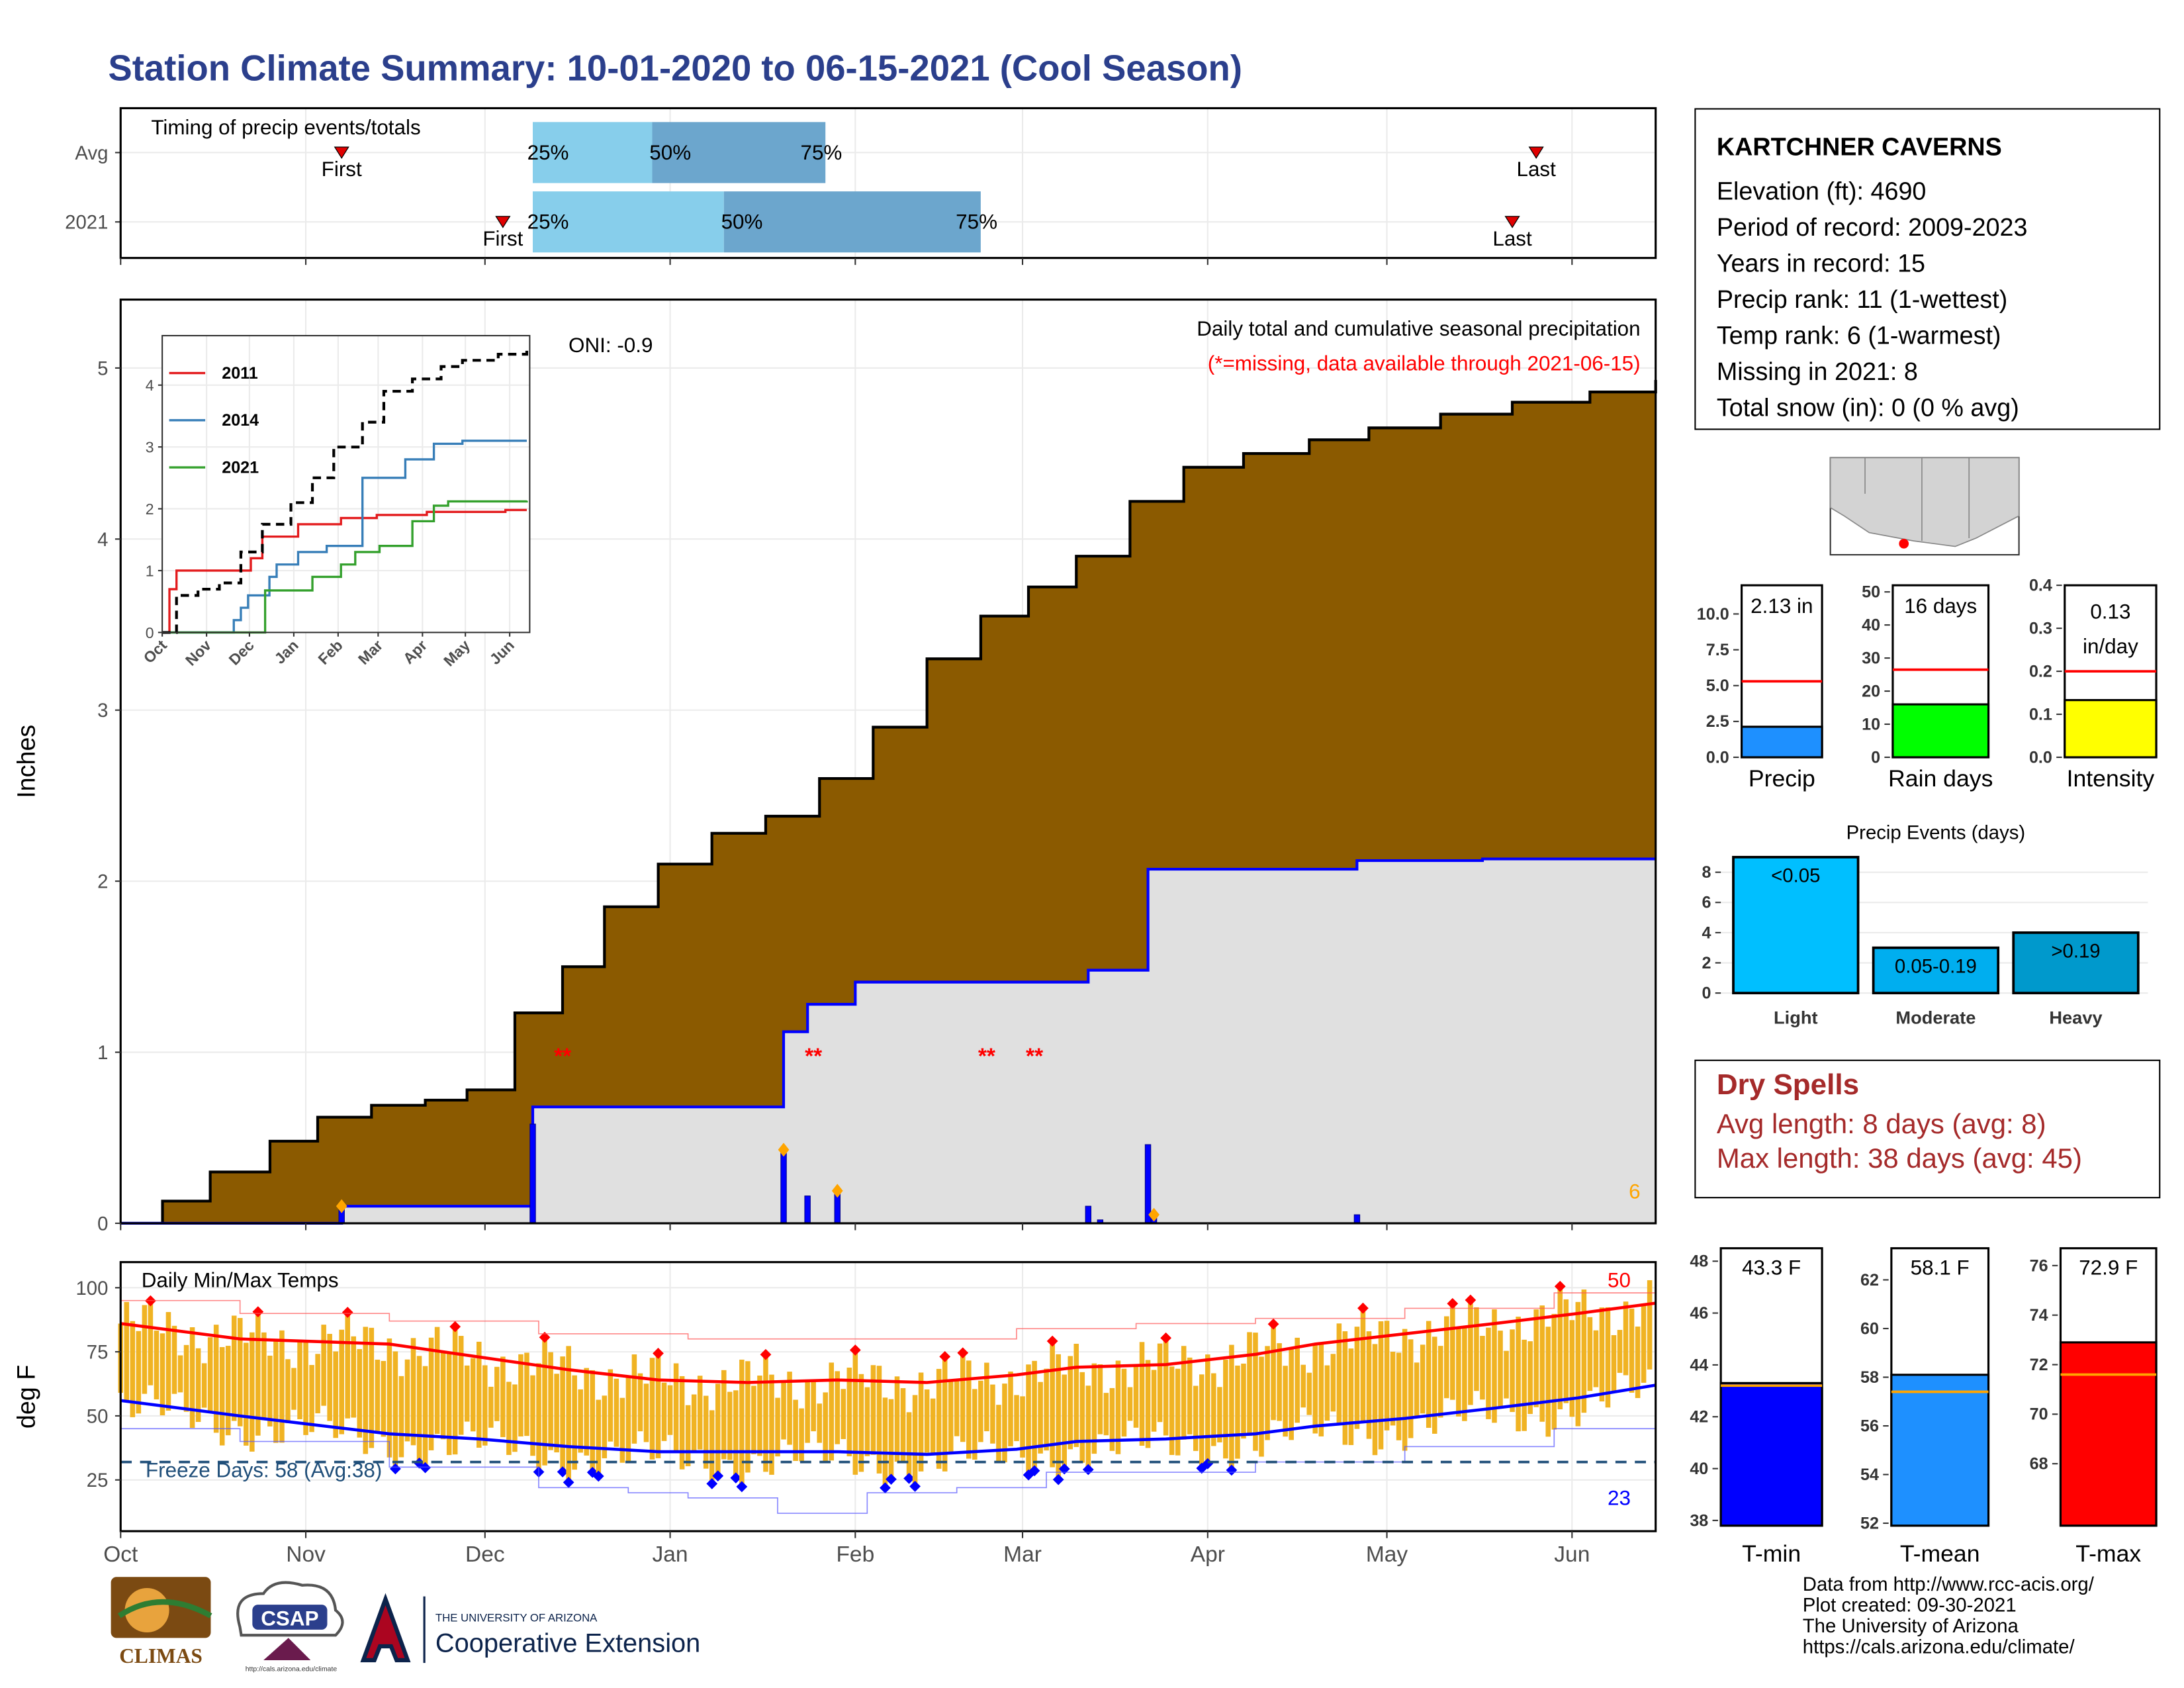  I want to click on timing-bar-q1, so click(592, 152).